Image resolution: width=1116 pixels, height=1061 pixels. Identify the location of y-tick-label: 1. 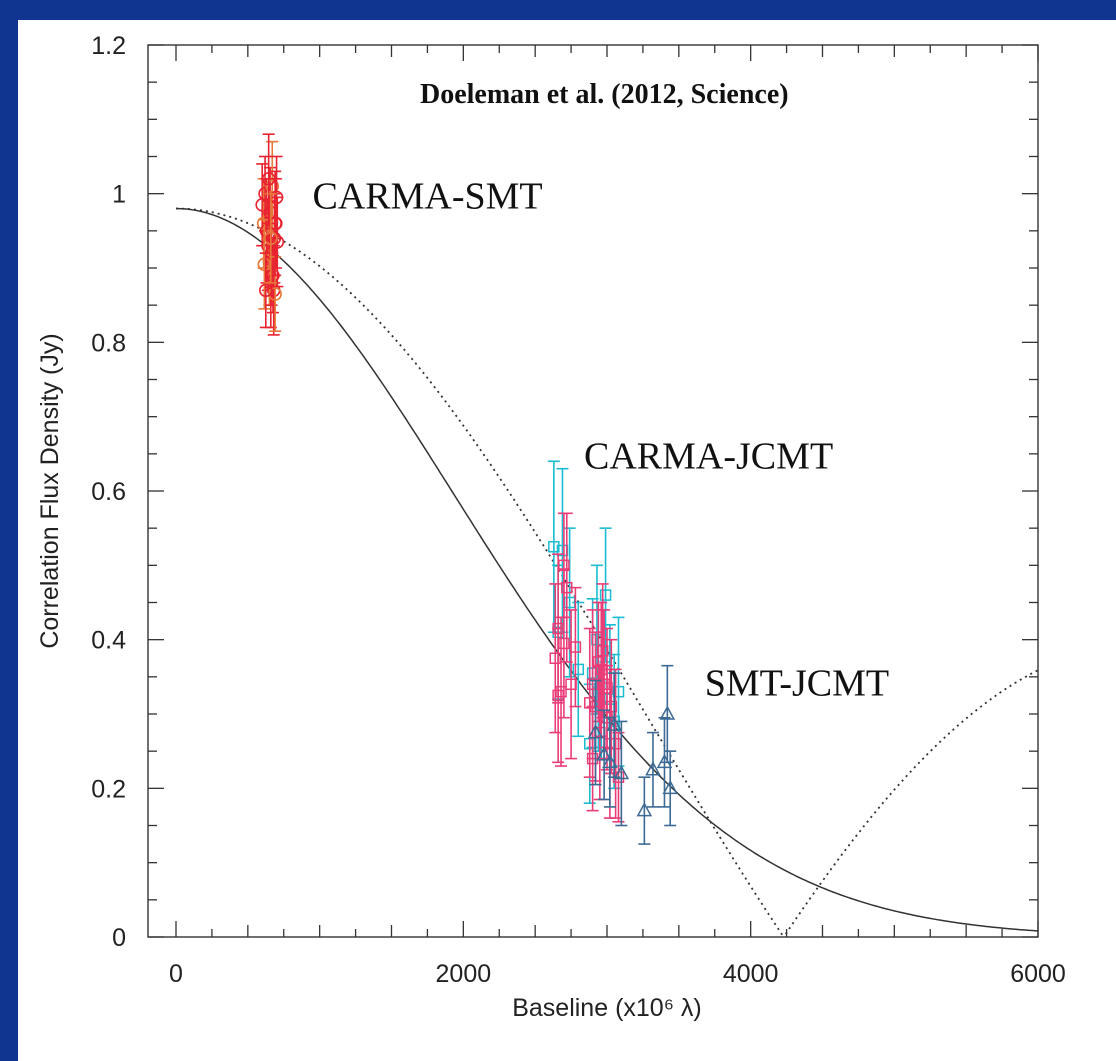
(119, 195).